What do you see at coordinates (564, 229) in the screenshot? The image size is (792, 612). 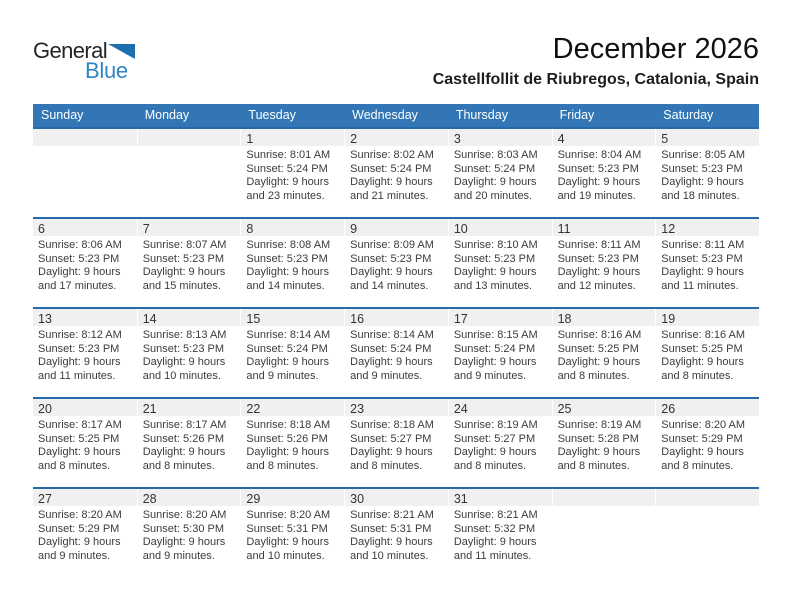 I see `day-number: 11` at bounding box center [564, 229].